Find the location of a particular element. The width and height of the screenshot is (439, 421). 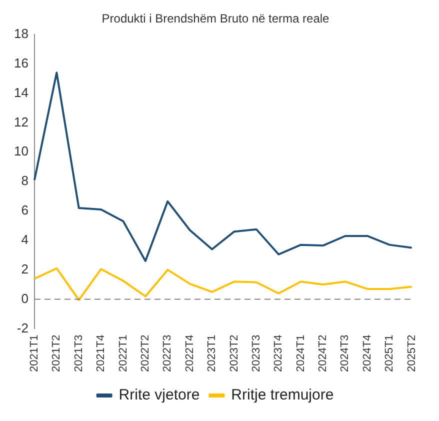

y-tick-label: 16 is located at coordinates (21, 62).